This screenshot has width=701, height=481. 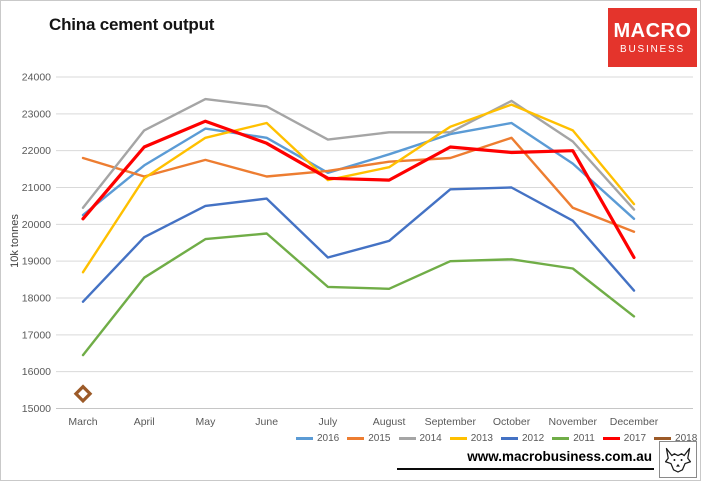 What do you see at coordinates (36, 114) in the screenshot?
I see `y-tick-label: 23000` at bounding box center [36, 114].